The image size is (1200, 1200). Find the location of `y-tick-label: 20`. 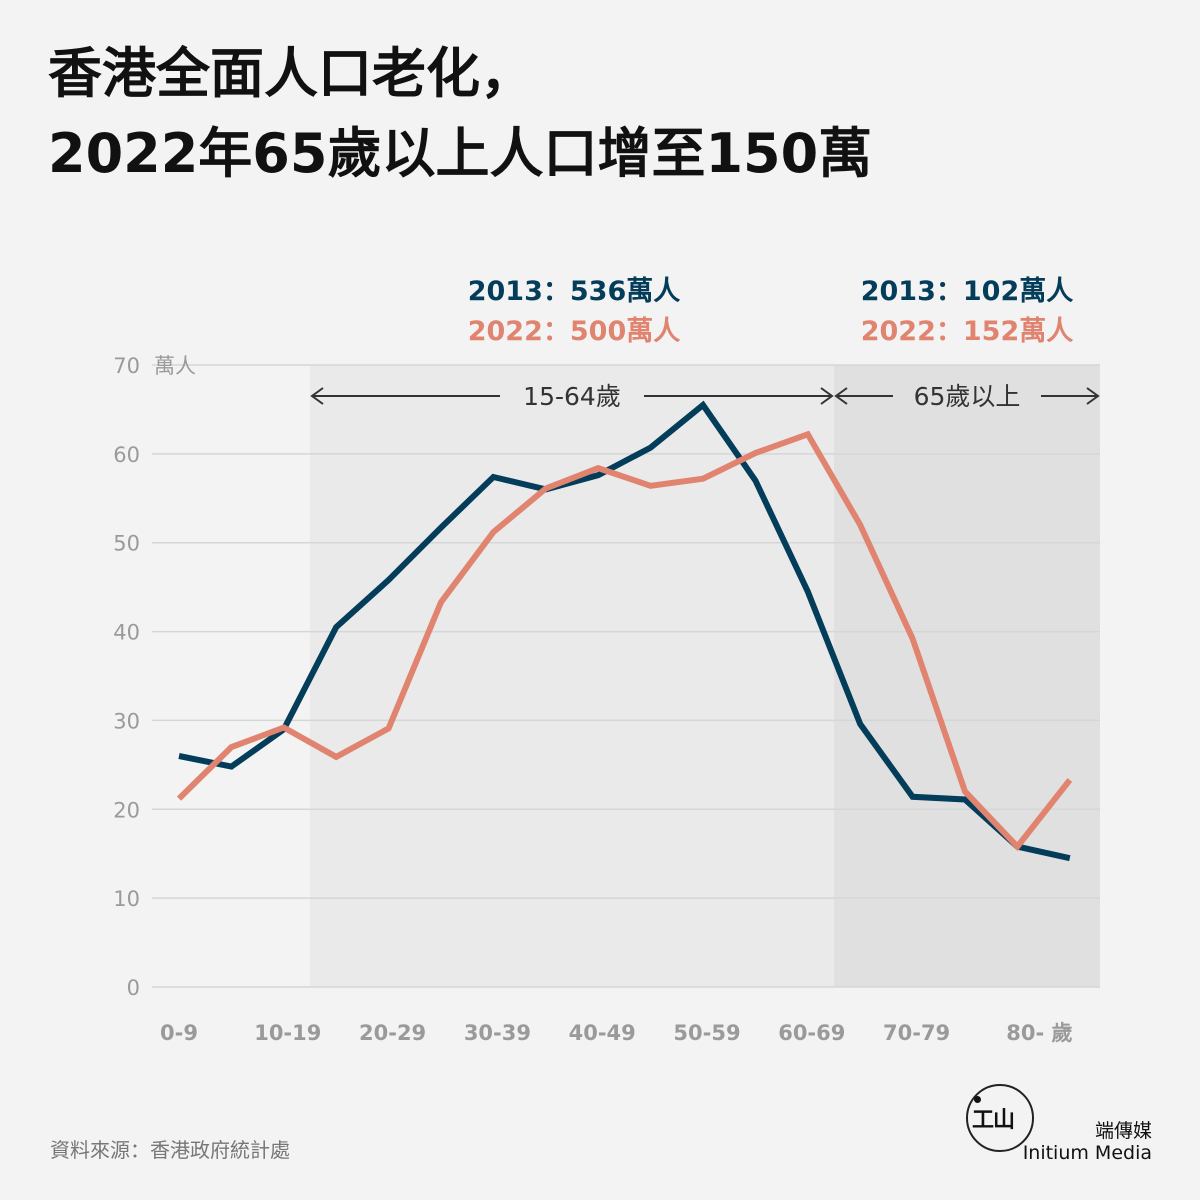

y-tick-label: 20 is located at coordinates (126, 810).